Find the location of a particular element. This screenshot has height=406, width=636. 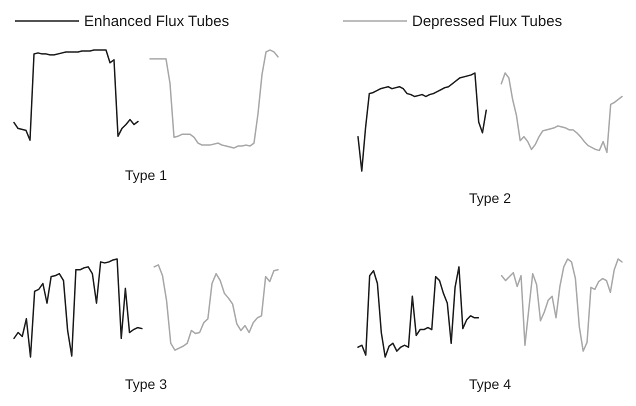

text: Type 4 is located at coordinates (490, 384).